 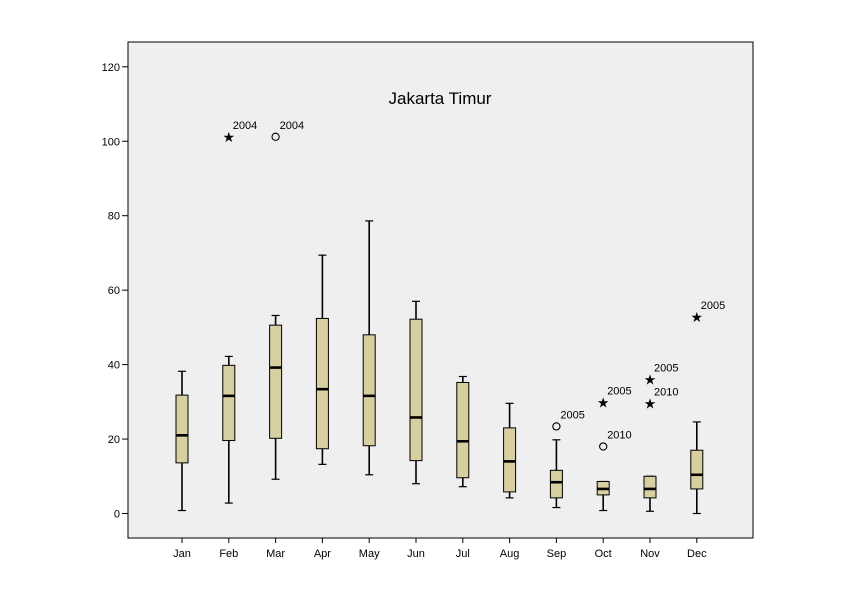 I want to click on box-apr, so click(x=322, y=359).